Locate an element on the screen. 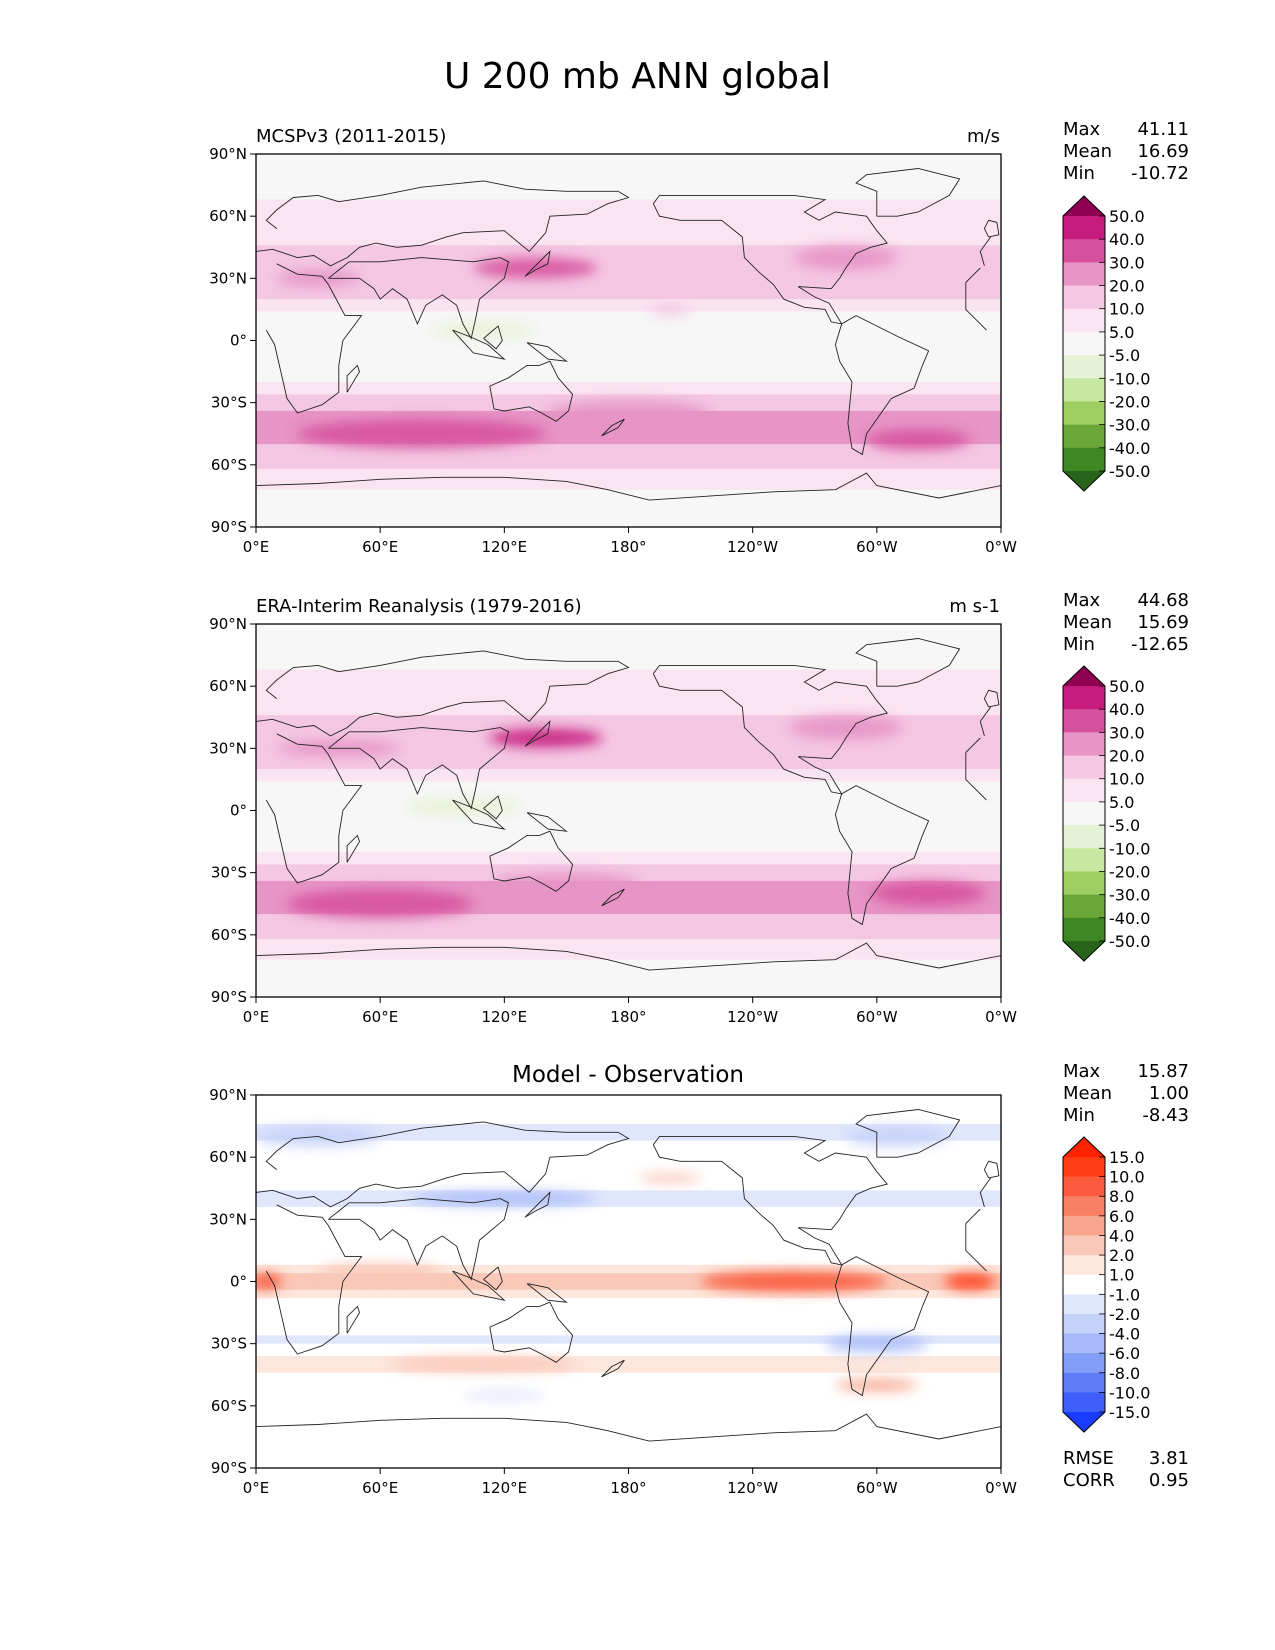 Image resolution: width=1275 pixels, height=1650 pixels. colorbar-tick-label: -50.0 is located at coordinates (1129, 471).